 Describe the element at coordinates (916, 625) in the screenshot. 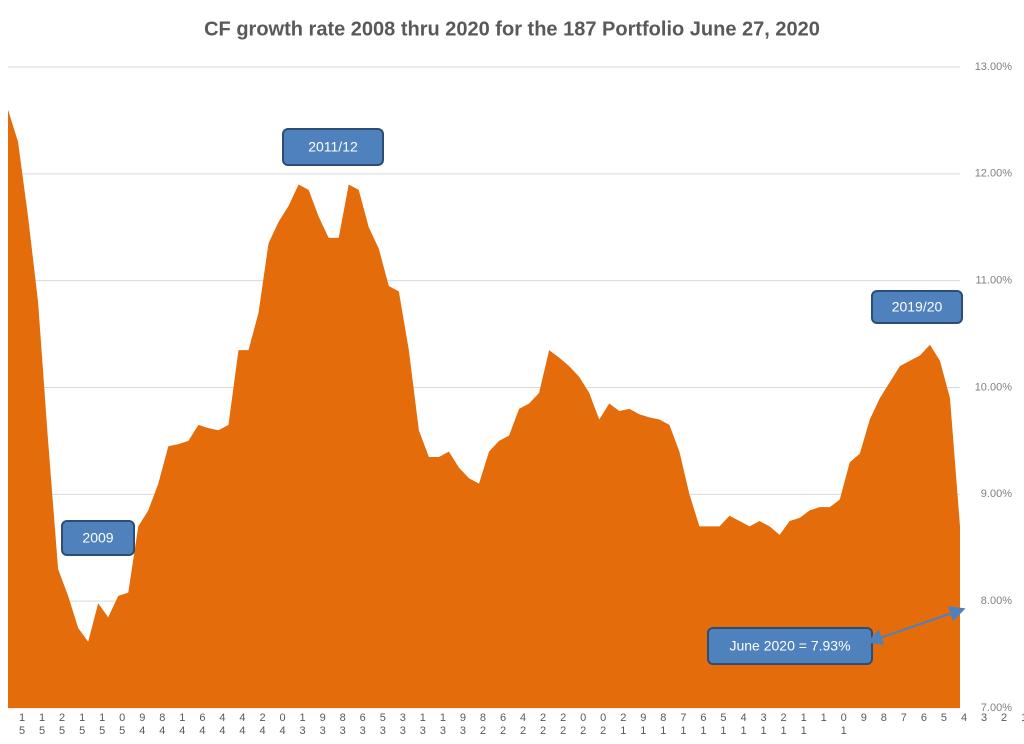

I see `callout-arrow` at that location.